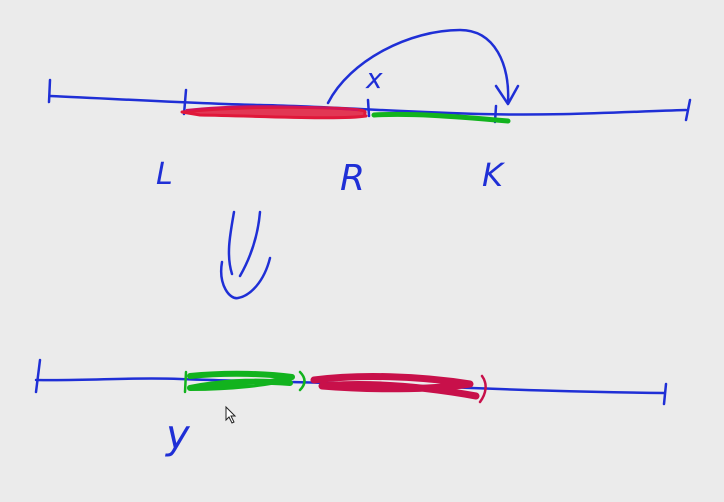  What do you see at coordinates (38, 376) in the screenshot?
I see `bottom-line-left-end-tick` at bounding box center [38, 376].